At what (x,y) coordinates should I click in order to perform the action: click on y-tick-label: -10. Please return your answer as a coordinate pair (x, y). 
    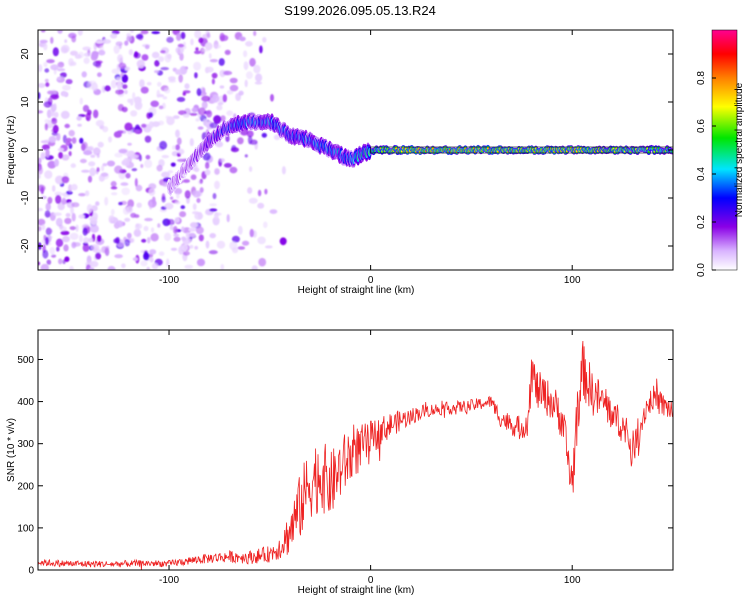
    Looking at the image, I should click on (25, 197).